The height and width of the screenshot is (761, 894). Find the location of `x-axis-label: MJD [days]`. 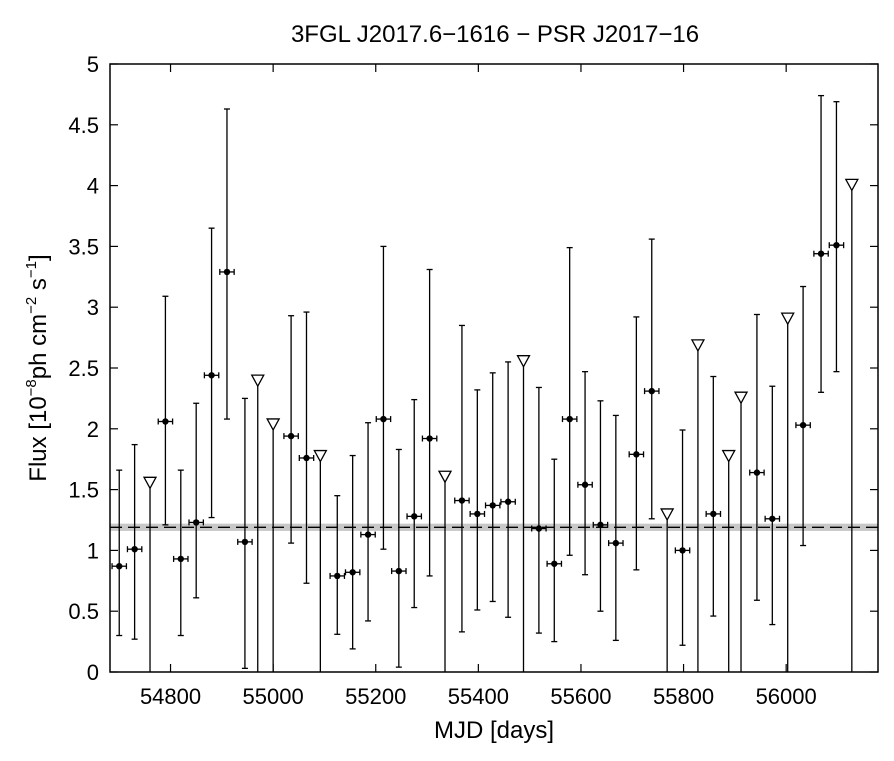

x-axis-label: MJD [days] is located at coordinates (494, 730).